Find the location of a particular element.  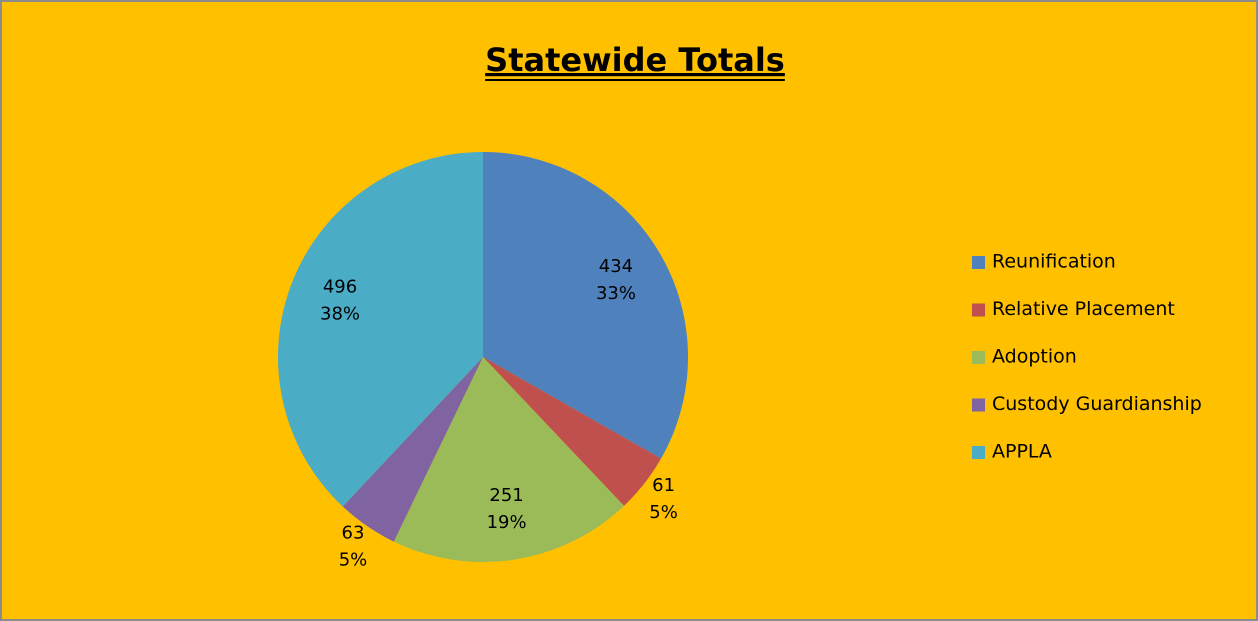

legend-label: Relative Placement is located at coordinates (1083, 309).